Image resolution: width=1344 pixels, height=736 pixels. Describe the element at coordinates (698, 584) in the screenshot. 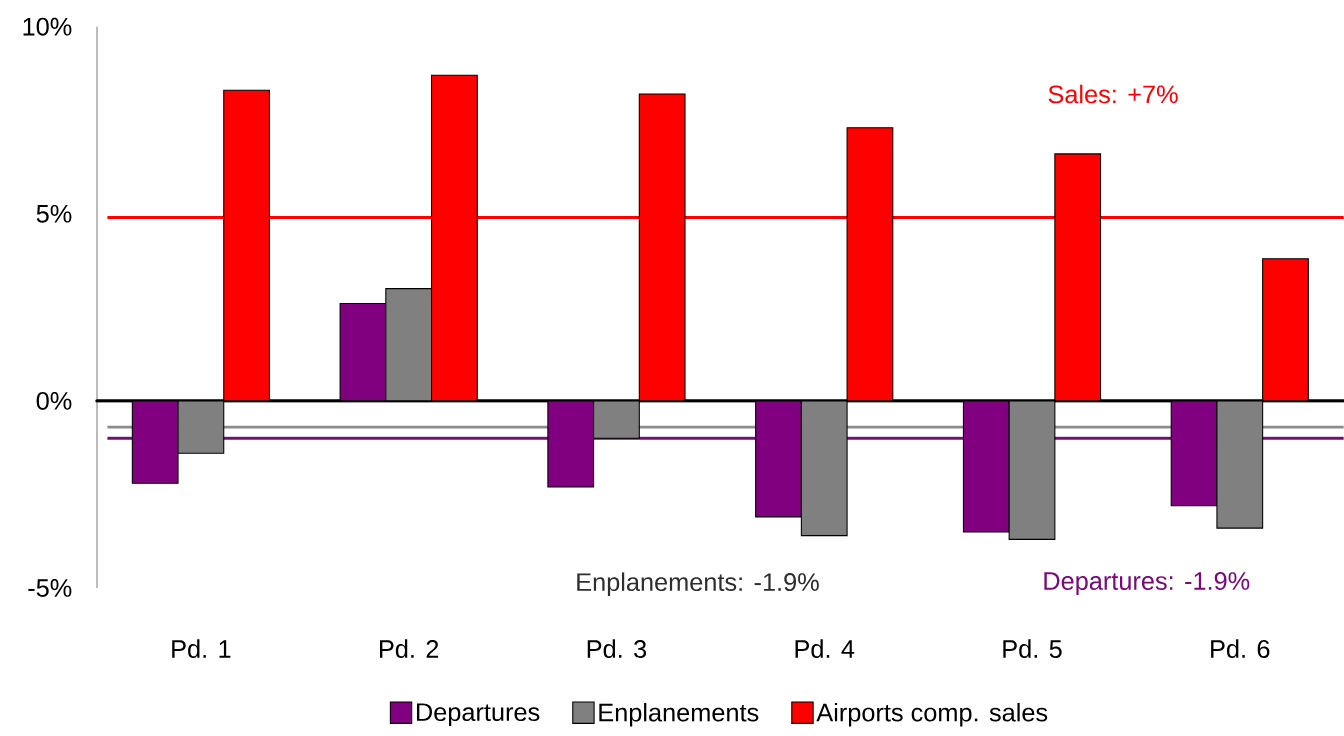

I see `annotation: Enplanements: -1.9%` at that location.